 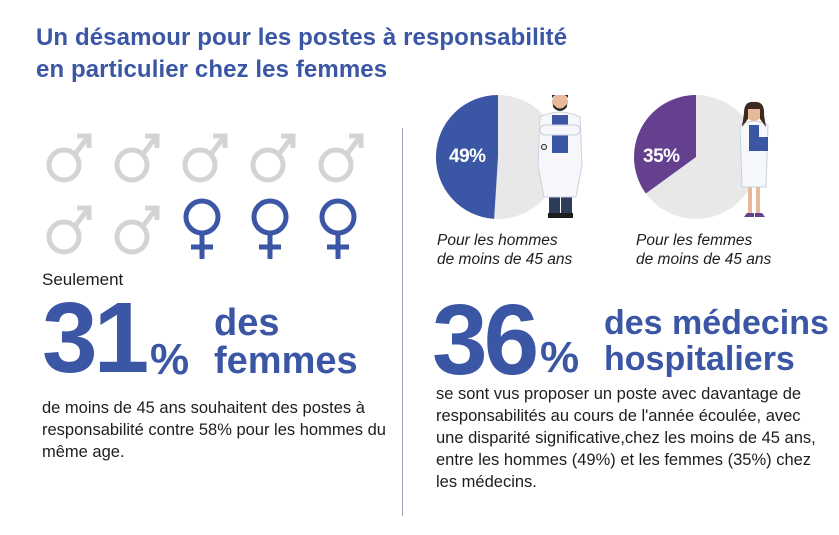 What do you see at coordinates (212, 69) in the screenshot?
I see `title-line-2: en particulier chez les femmes` at bounding box center [212, 69].